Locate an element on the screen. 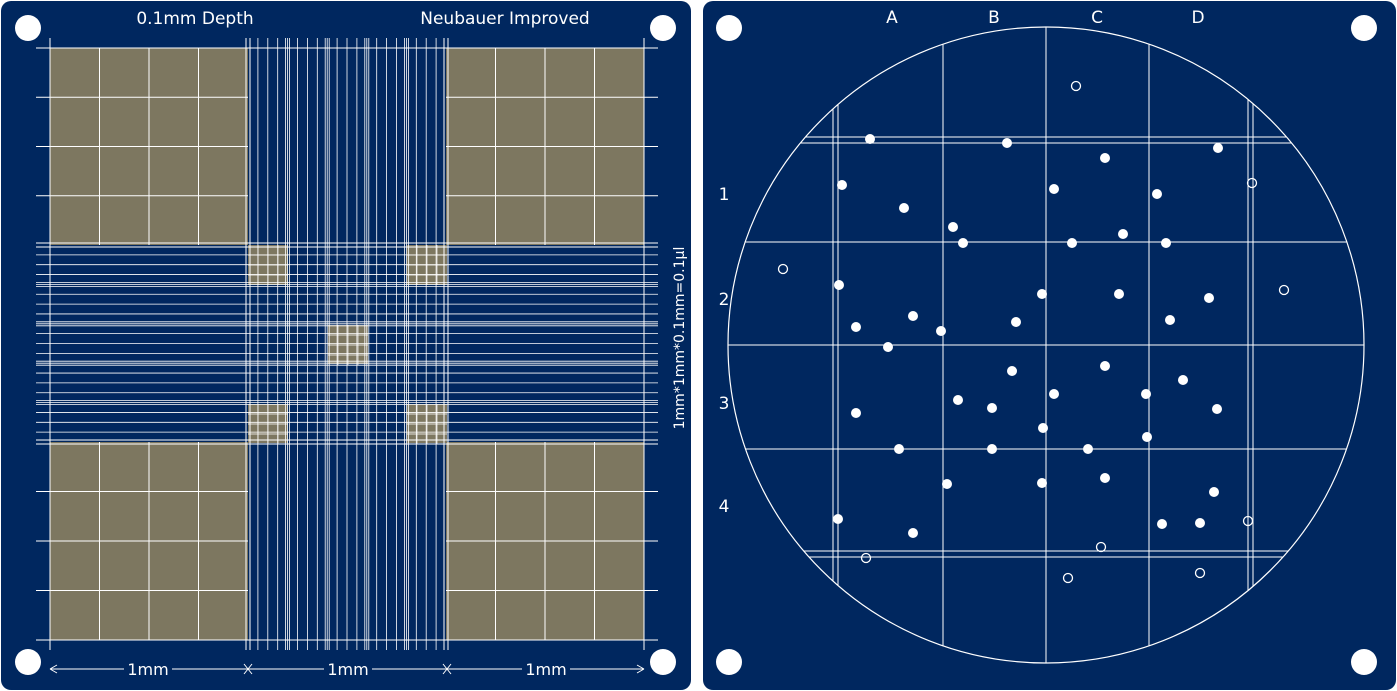  scale-label-left: 1mm is located at coordinates (147, 669).